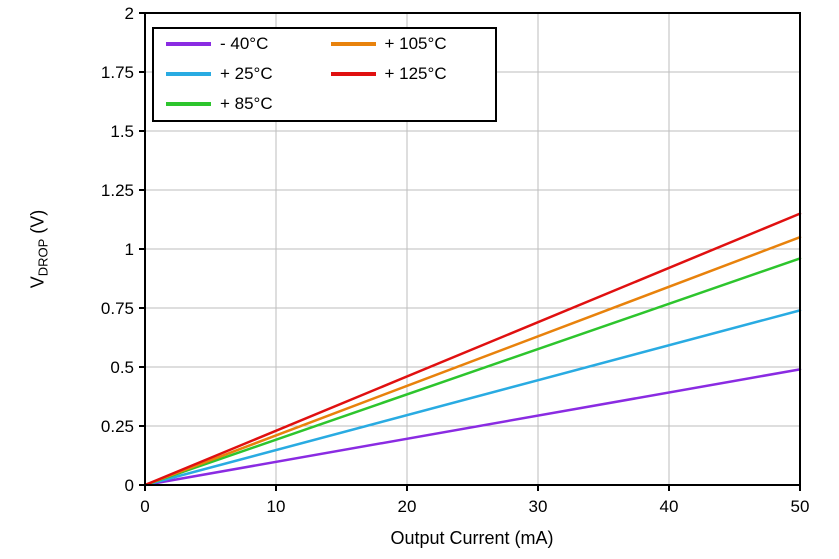 This screenshot has height=559, width=839. Describe the element at coordinates (276, 506) in the screenshot. I see `x-tick-label: 10` at that location.